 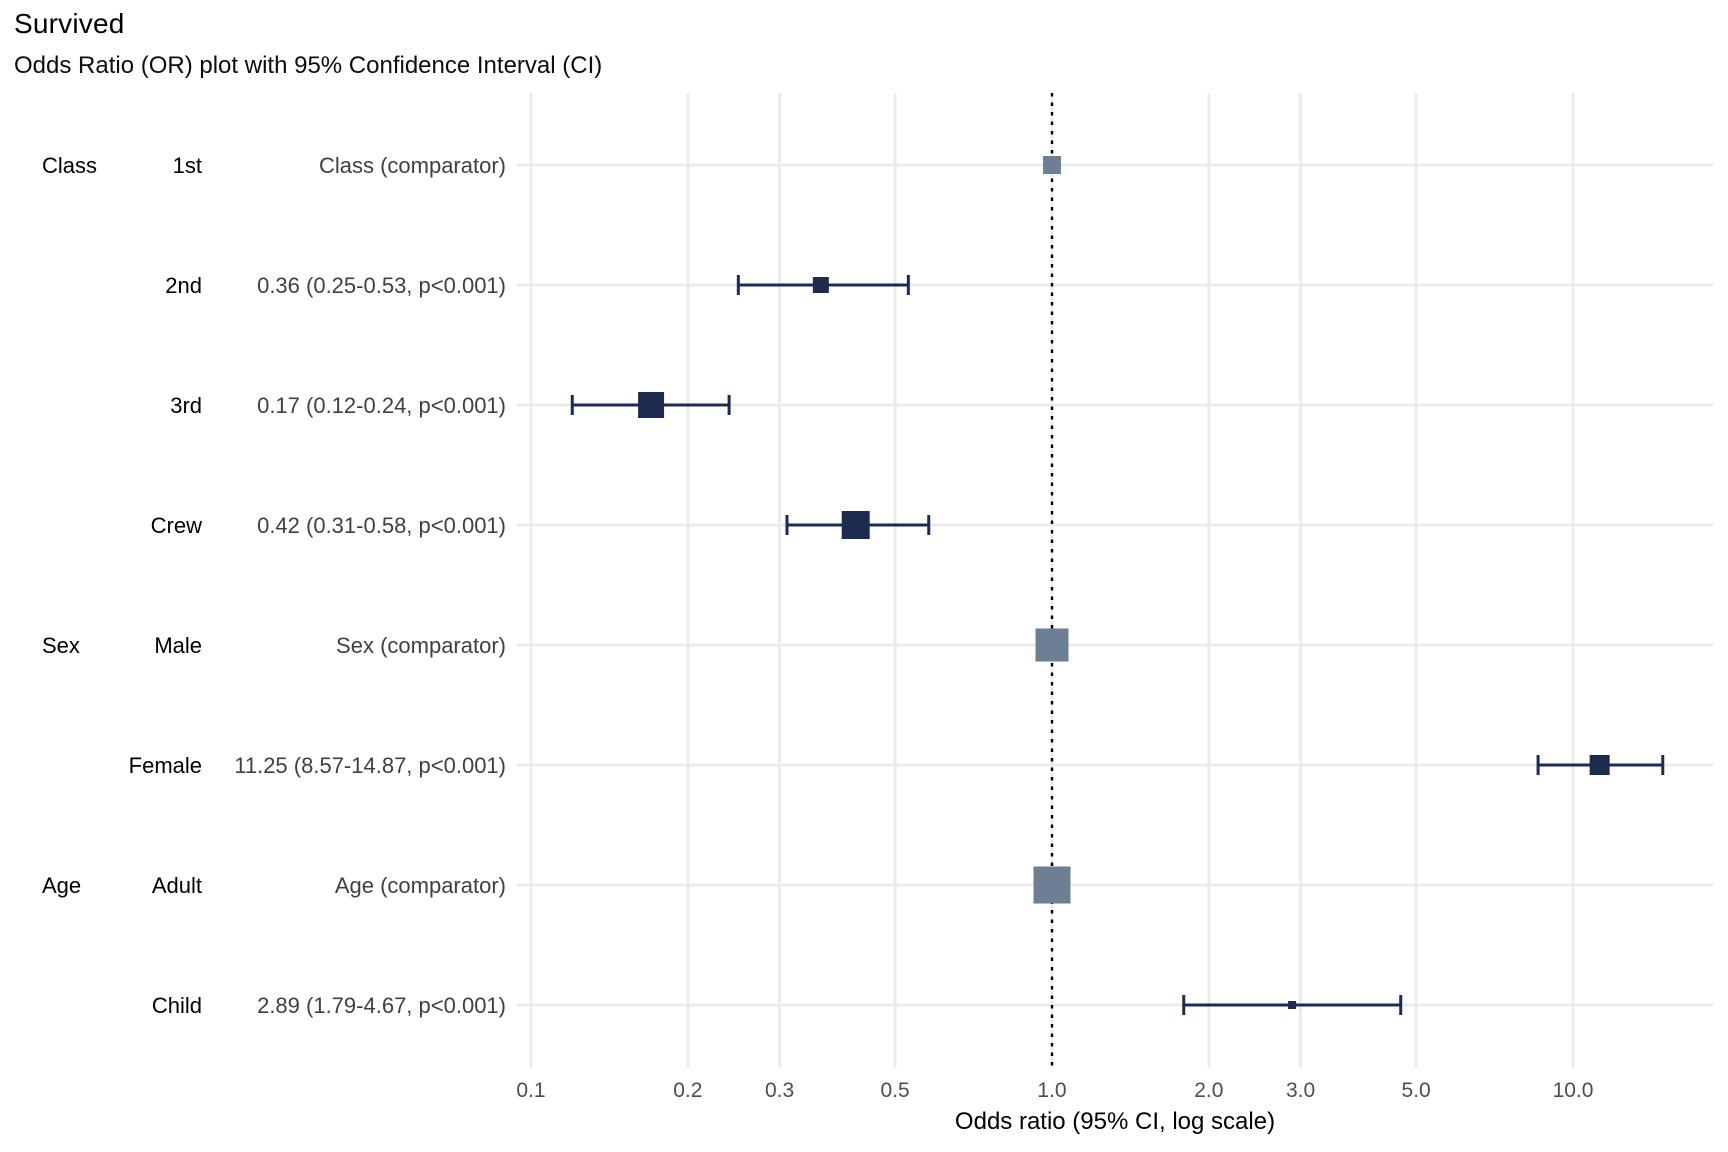 I want to click on row-estimate-label: 0.36 (0.25-0.53, p<0.001), so click(x=381, y=285).